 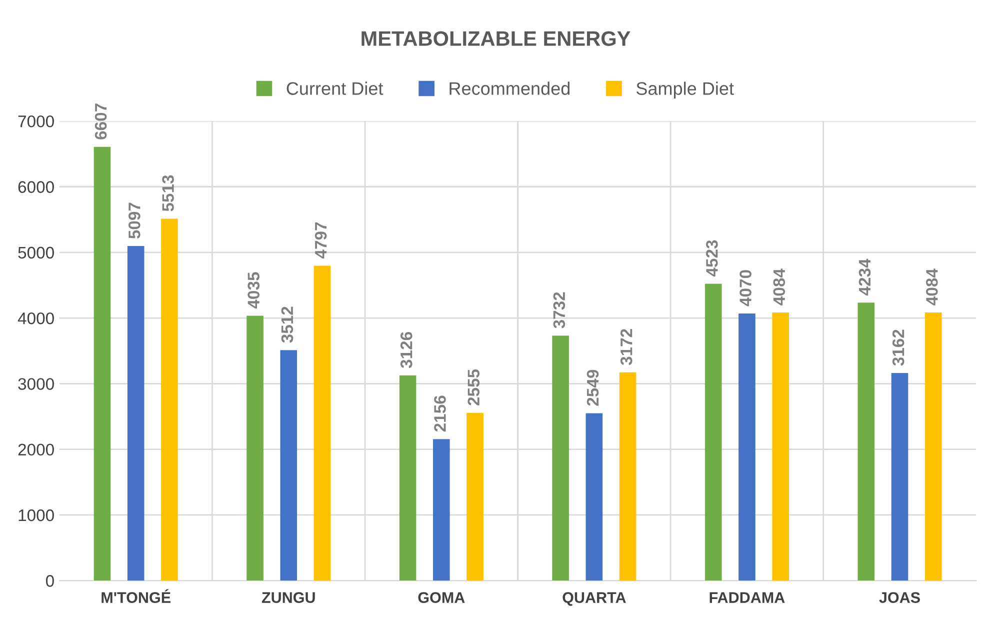 I want to click on data-label: 3512, so click(x=287, y=324).